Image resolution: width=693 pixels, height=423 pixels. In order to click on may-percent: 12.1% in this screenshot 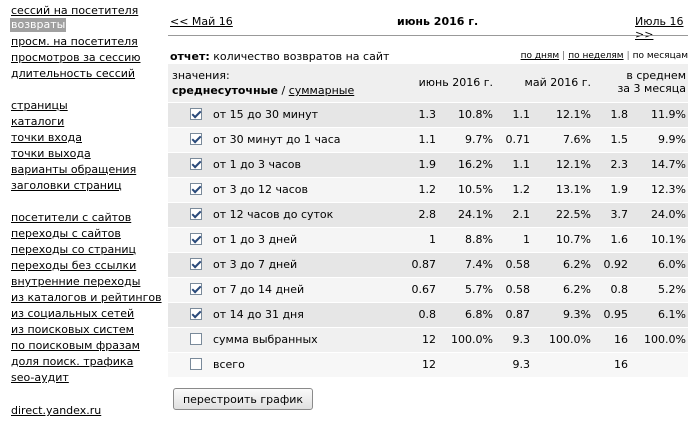, I will do `click(573, 164)`.